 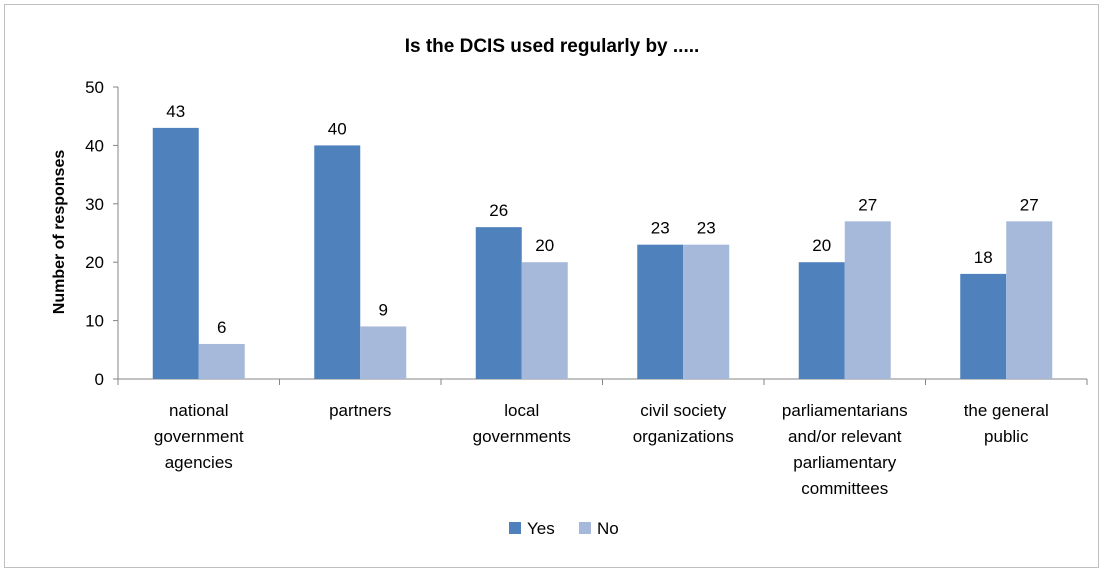 I want to click on x-category-label: national government agencies, so click(x=199, y=436).